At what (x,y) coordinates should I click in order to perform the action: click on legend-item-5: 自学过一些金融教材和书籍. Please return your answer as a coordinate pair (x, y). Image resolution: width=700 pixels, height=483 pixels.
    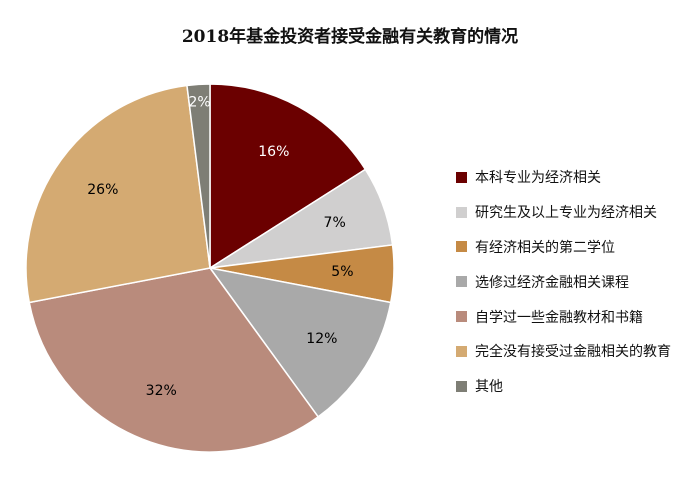
    Looking at the image, I should click on (563, 316).